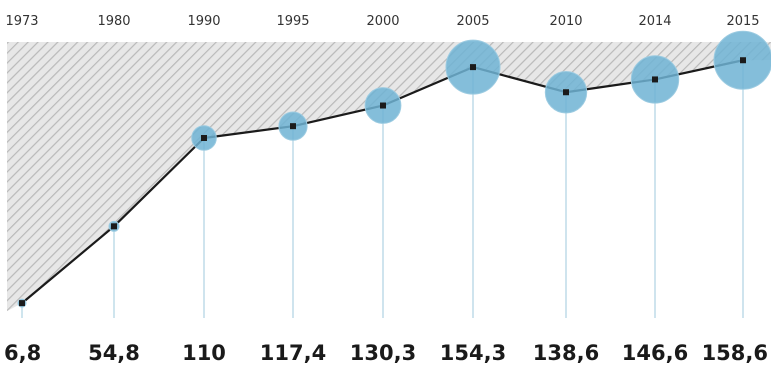  What do you see at coordinates (204, 353) in the screenshot?
I see `value-label-1990: 110` at bounding box center [204, 353].